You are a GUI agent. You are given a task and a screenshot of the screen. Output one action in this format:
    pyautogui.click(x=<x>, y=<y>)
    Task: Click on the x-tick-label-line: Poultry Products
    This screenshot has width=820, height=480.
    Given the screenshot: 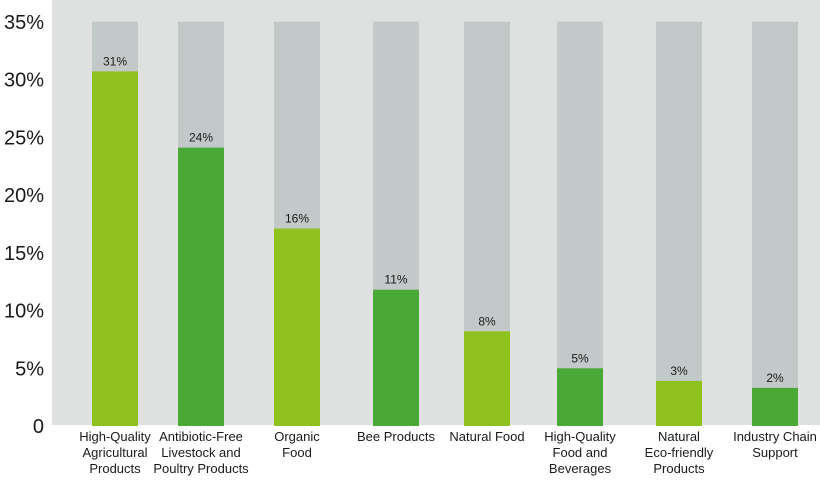 What is the action you would take?
    pyautogui.click(x=201, y=468)
    